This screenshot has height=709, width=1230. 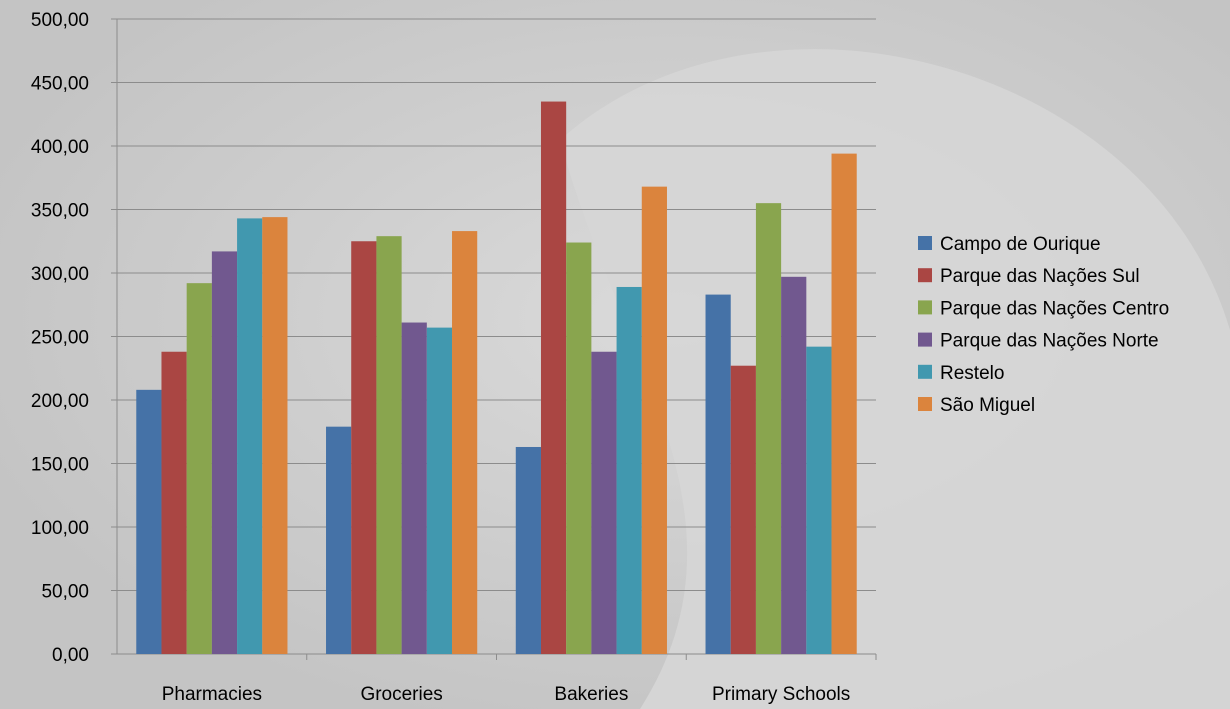 I want to click on legend-label: Campo de Ourique, so click(x=1020, y=244).